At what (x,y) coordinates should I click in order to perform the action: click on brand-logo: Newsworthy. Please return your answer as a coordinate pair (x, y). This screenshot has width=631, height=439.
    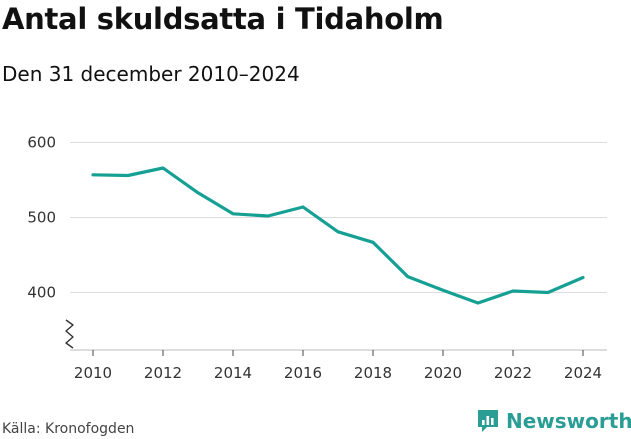
    Looking at the image, I should click on (553, 421).